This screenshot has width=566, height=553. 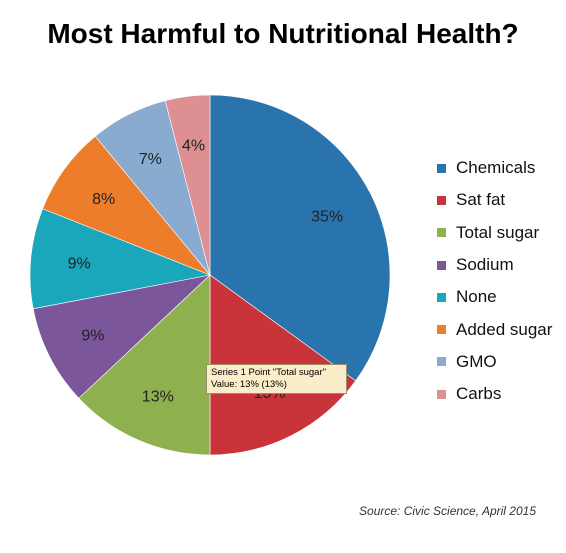 What do you see at coordinates (249, 384) in the screenshot?
I see `tooltip-line-2: Value: 13% (13%)` at bounding box center [249, 384].